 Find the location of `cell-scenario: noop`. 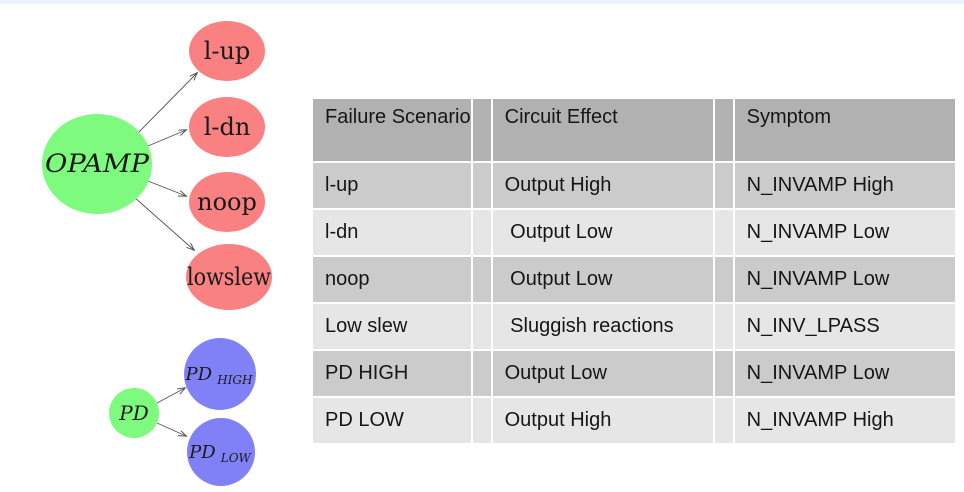

cell-scenario: noop is located at coordinates (392, 279).